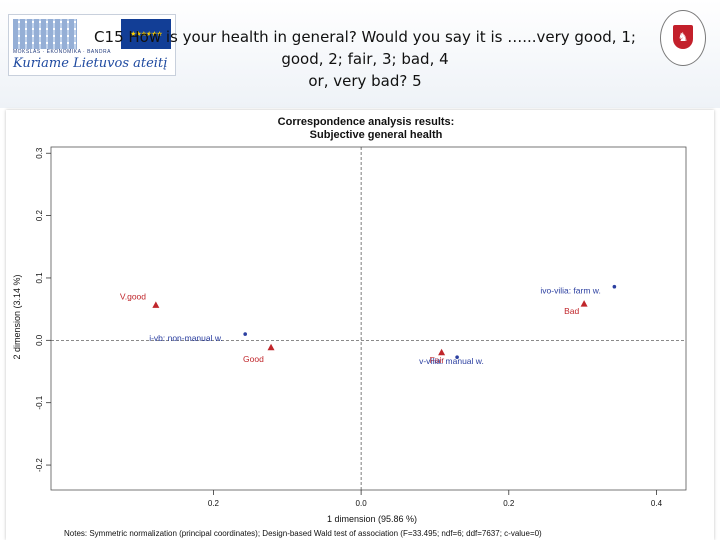  Describe the element at coordinates (372, 519) in the screenshot. I see `x-axis-label: 1 dimension (95.86 %)` at that location.